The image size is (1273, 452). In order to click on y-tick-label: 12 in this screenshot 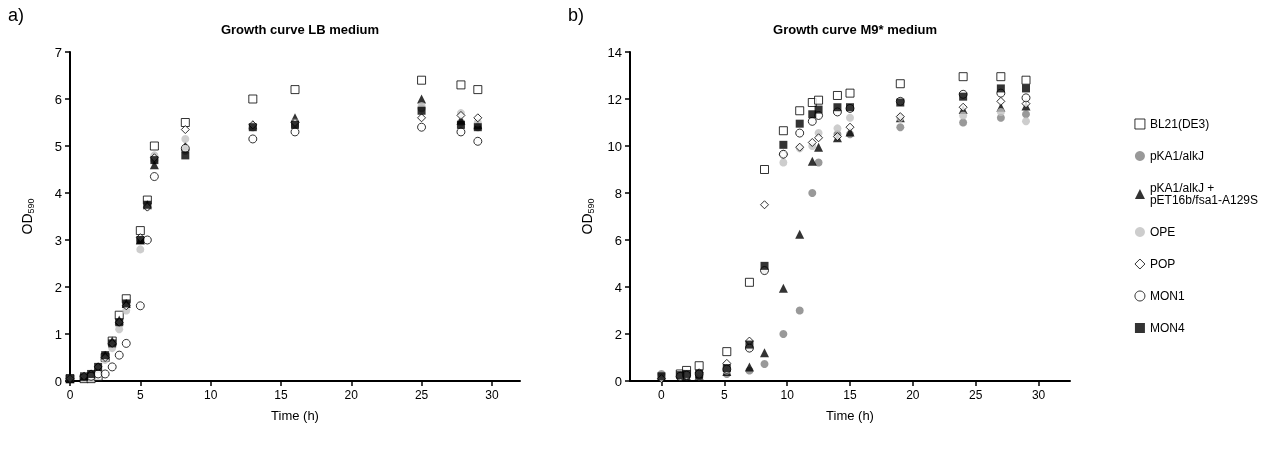, I will do `click(614, 99)`.